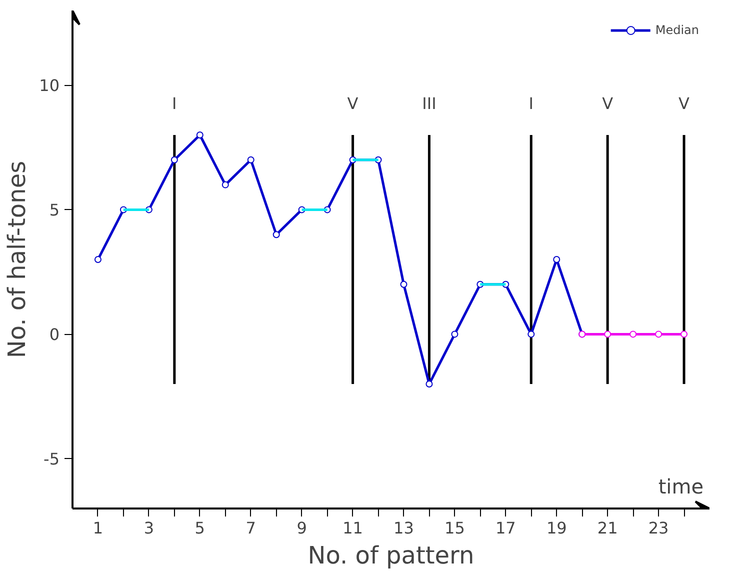 This screenshot has width=729, height=572. Describe the element at coordinates (607, 528) in the screenshot. I see `x-tick-label: 21` at that location.